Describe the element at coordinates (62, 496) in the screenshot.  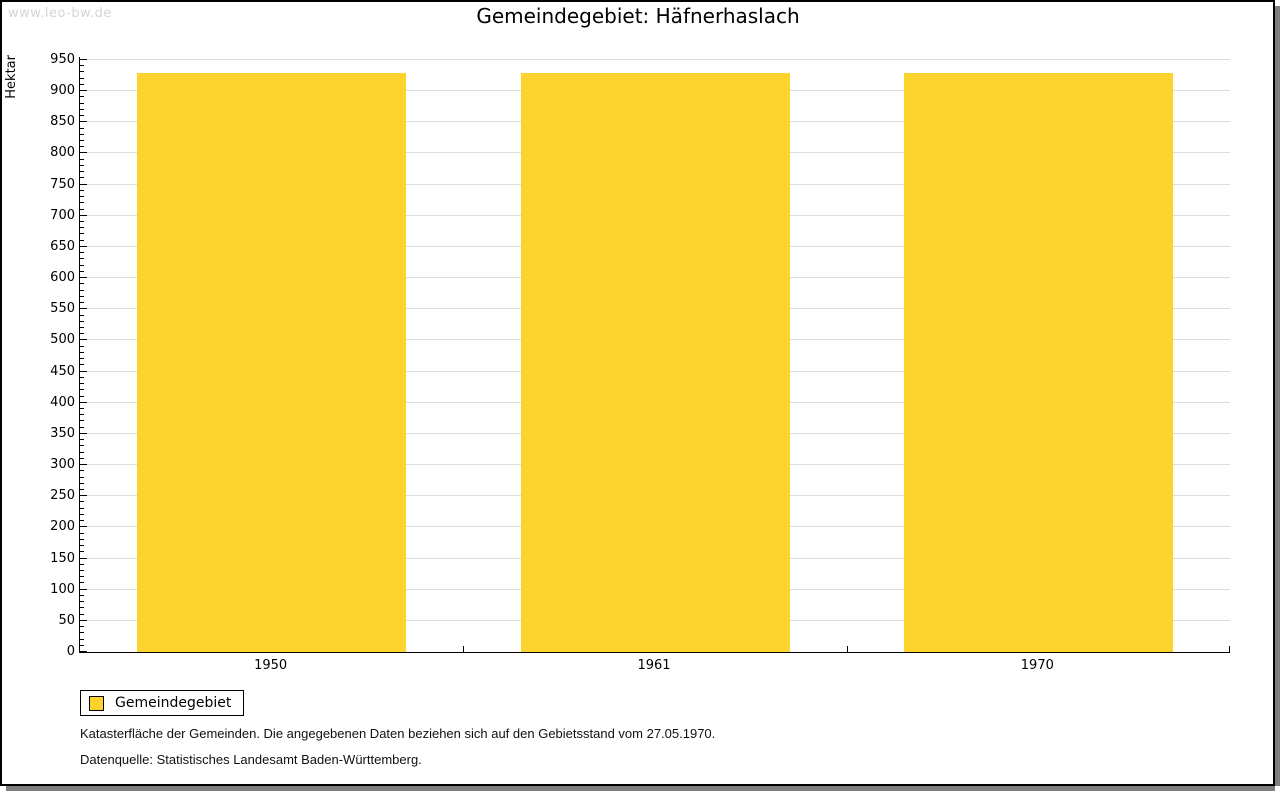
I see `y-tick-label-250: 250` at that location.